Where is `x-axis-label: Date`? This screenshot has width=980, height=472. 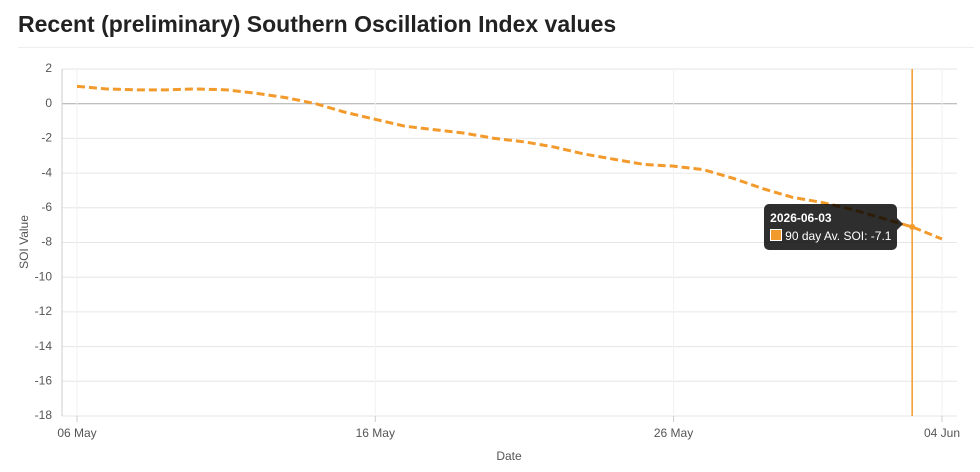 x-axis-label: Date is located at coordinates (509, 456).